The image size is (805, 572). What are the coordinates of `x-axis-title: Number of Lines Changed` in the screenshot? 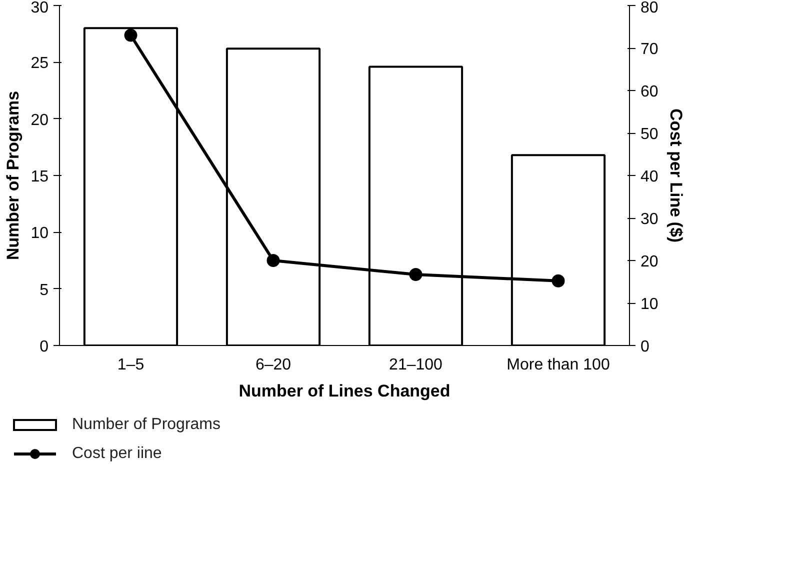 It's located at (344, 391).